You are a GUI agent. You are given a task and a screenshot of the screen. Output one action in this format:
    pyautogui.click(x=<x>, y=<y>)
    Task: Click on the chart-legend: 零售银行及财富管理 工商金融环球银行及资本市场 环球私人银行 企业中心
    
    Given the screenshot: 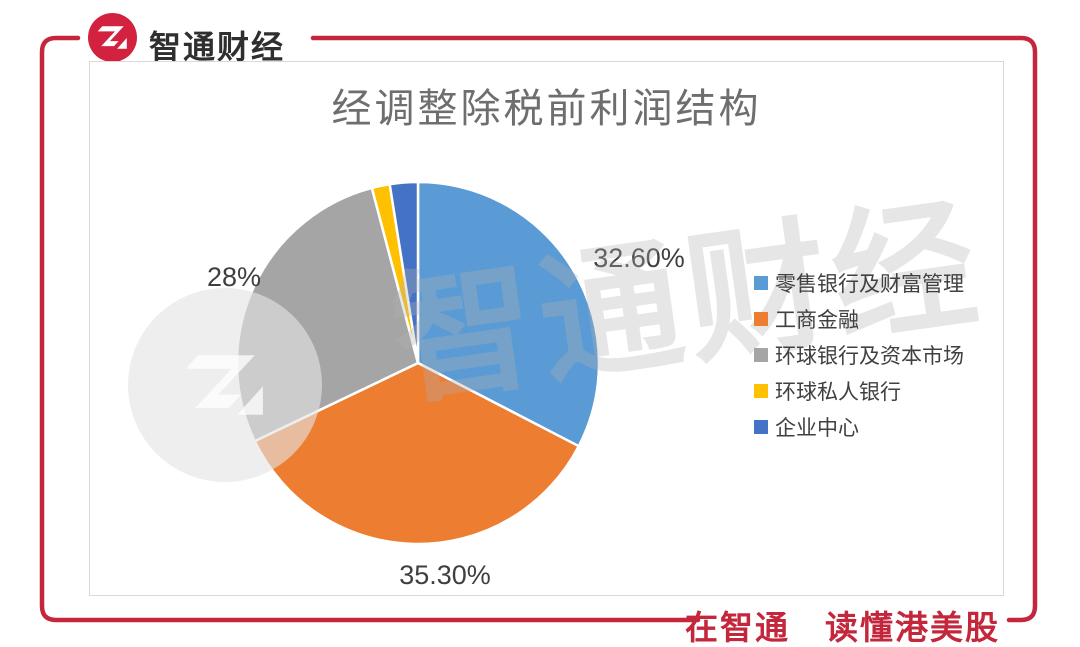 What is the action you would take?
    pyautogui.click(x=859, y=355)
    